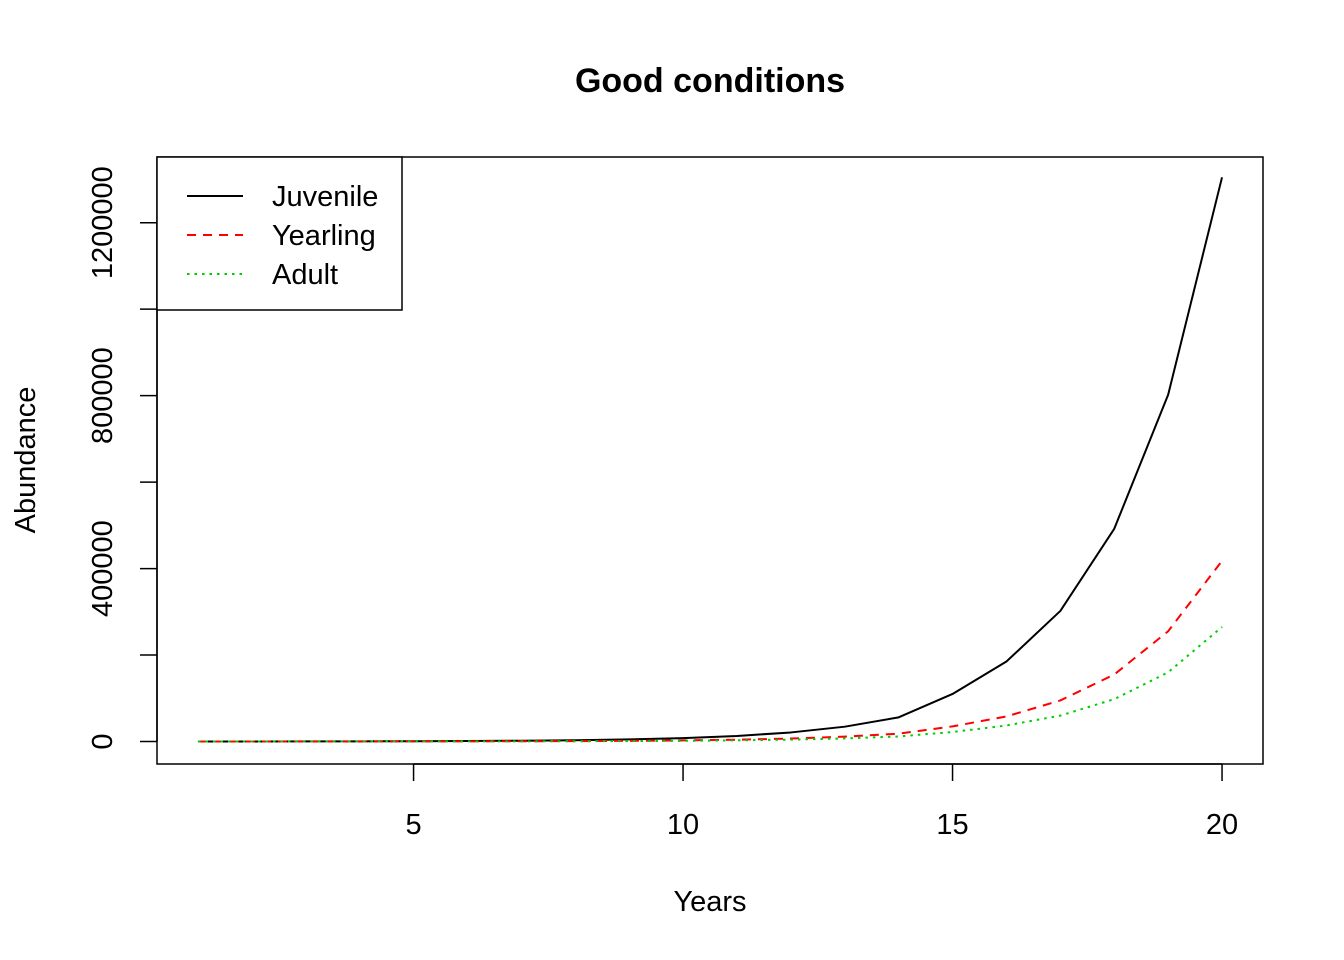  I want to click on y-axis-label: Abundance, so click(26, 460).